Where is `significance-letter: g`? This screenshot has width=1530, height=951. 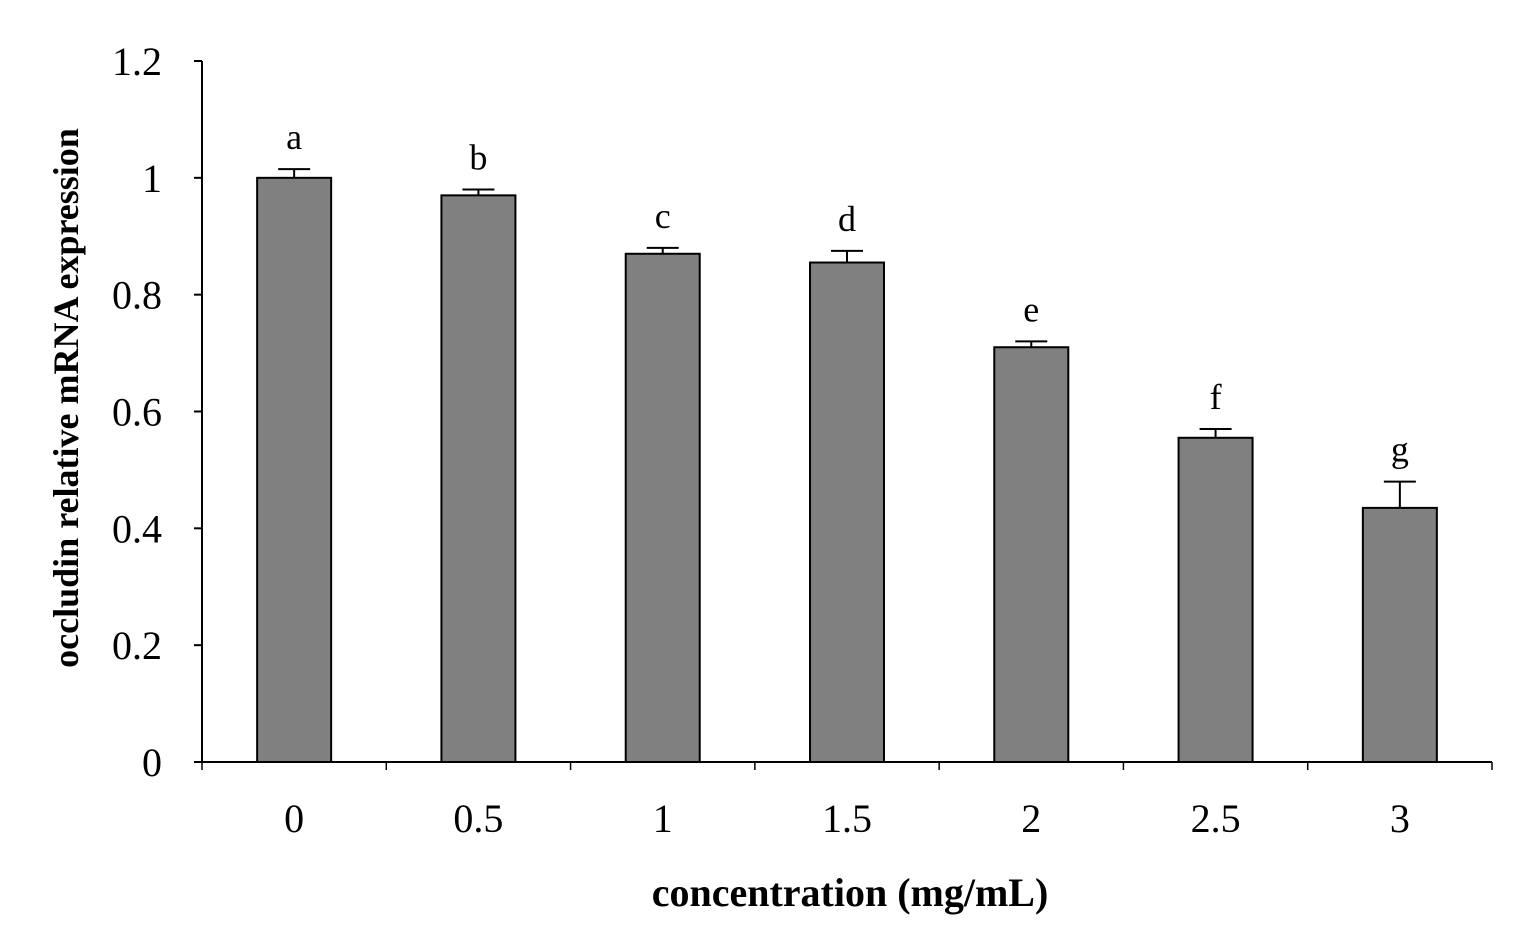 significance-letter: g is located at coordinates (1400, 450).